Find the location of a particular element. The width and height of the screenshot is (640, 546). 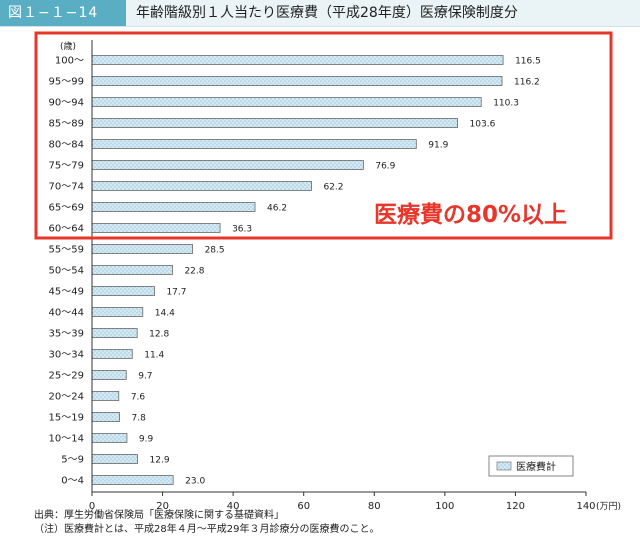

bar-value-label: 76.9 is located at coordinates (385, 167).